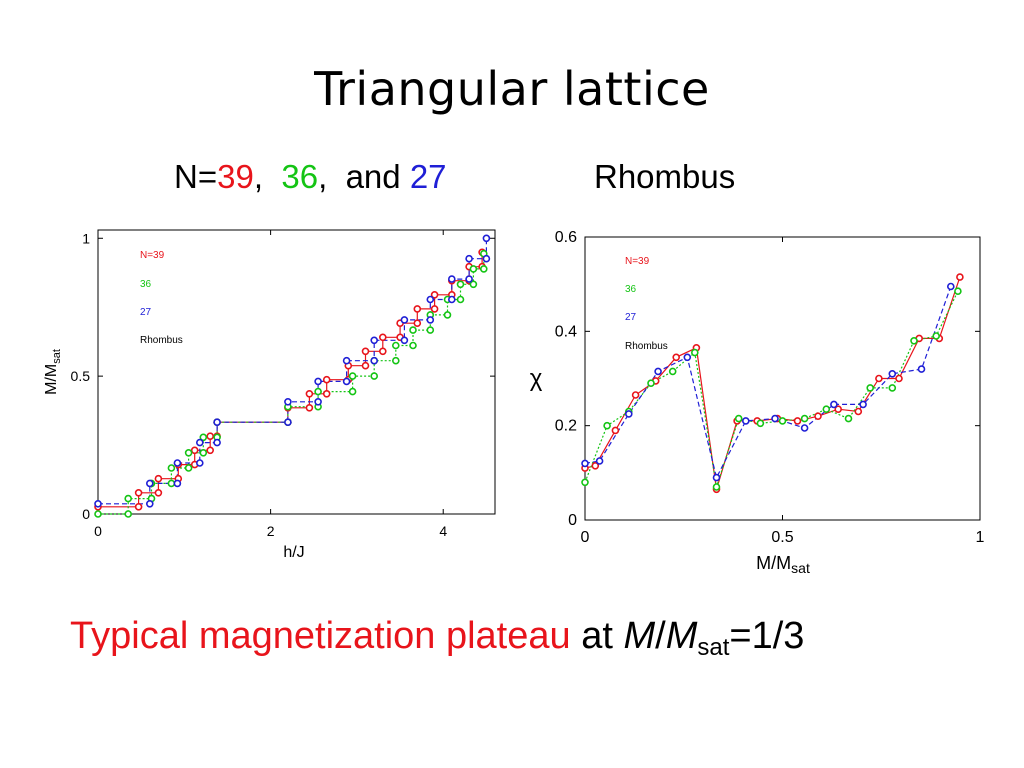 Image resolution: width=1024 pixels, height=768 pixels. Describe the element at coordinates (800, 568) in the screenshot. I see `x-axis-label-right-sub: sat` at that location.